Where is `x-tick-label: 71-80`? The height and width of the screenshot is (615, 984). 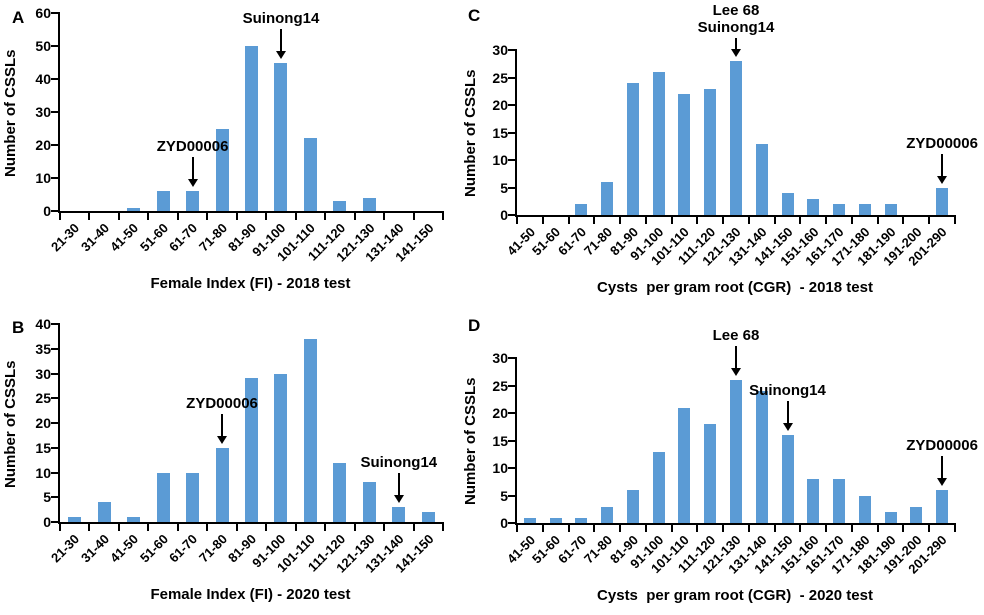
x-tick-label: 71-80 is located at coordinates (598, 549).